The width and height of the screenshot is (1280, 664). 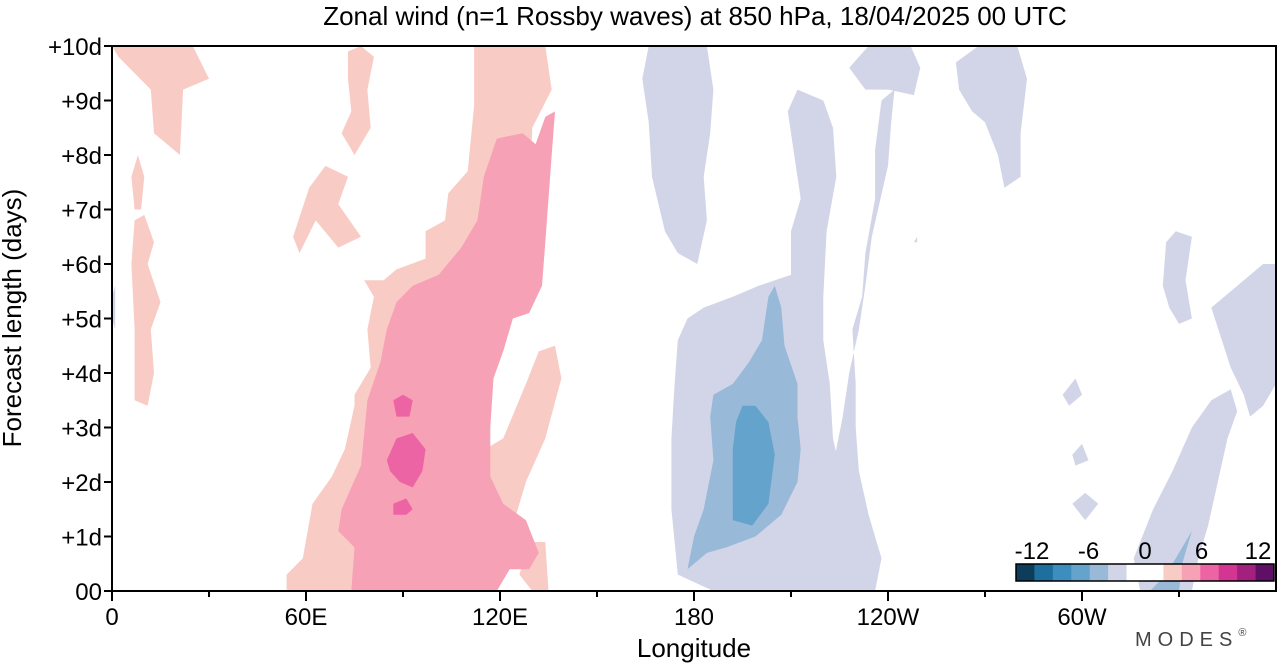 I want to click on colorbar-frame, so click(x=1145, y=572).